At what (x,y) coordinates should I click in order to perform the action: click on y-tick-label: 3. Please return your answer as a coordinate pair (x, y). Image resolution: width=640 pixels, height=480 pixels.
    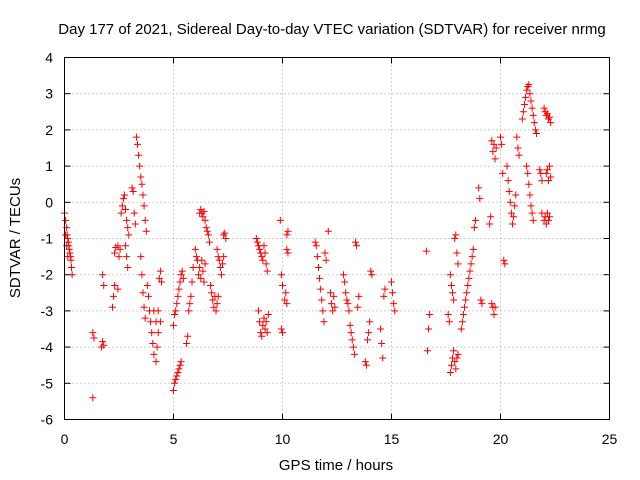
    Looking at the image, I should click on (49, 94).